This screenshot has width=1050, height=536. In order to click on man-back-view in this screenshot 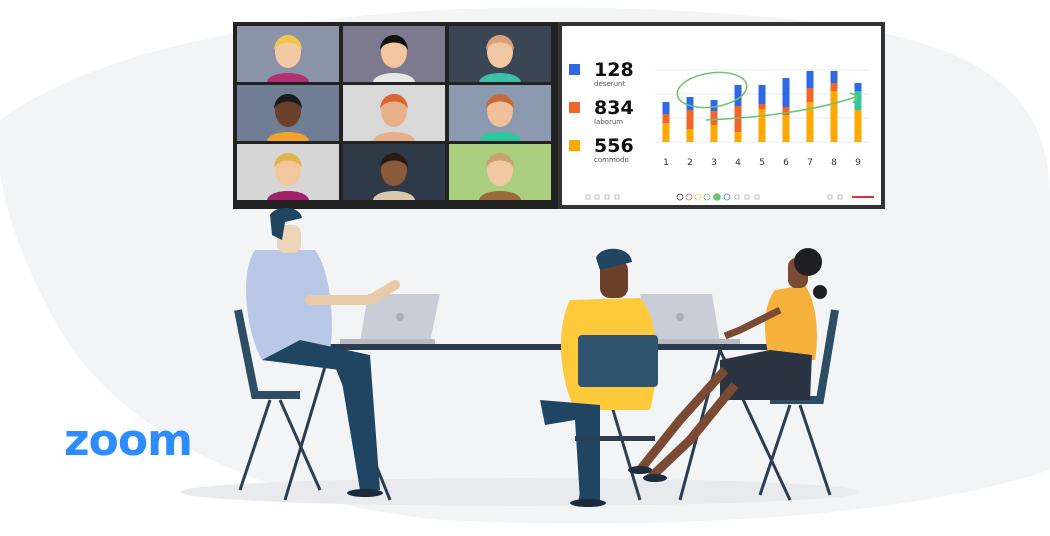, I will do `click(599, 377)`.